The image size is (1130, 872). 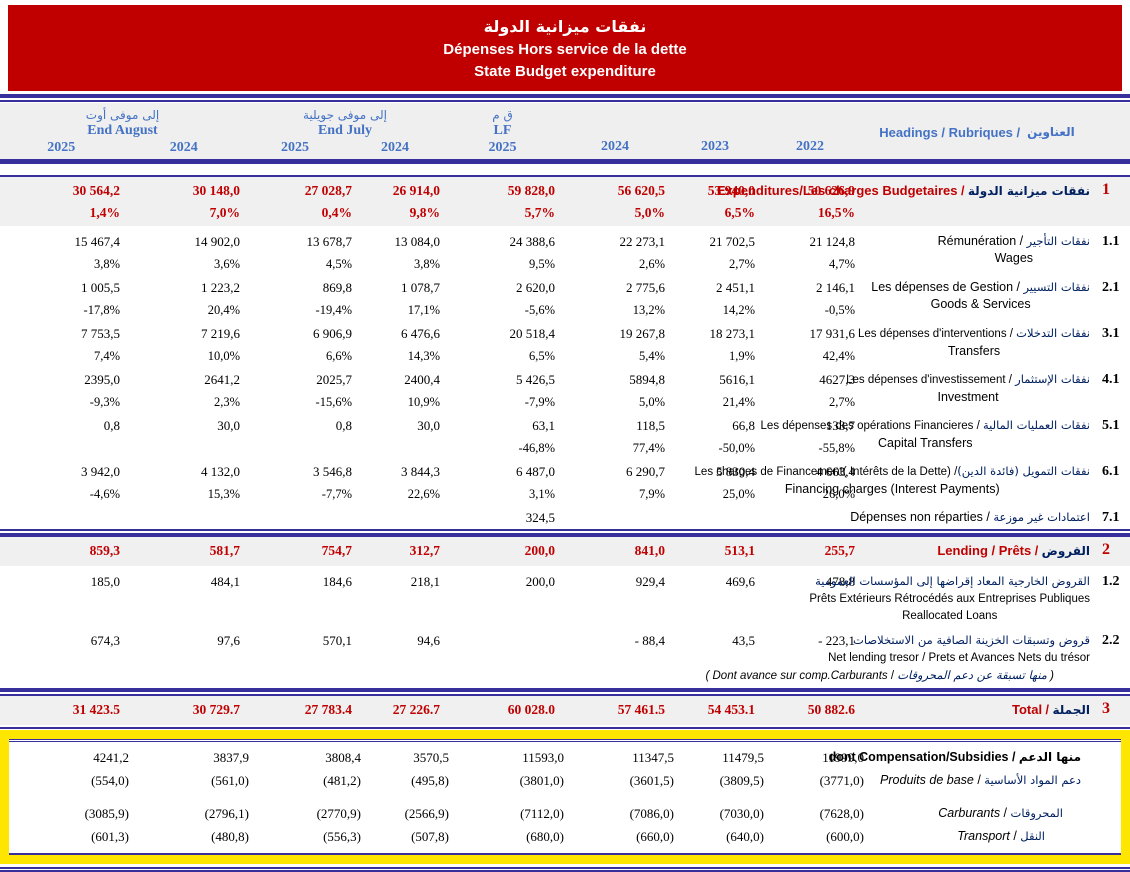 I want to click on row-label-block: Total / الجملة, so click(x=1051, y=710).